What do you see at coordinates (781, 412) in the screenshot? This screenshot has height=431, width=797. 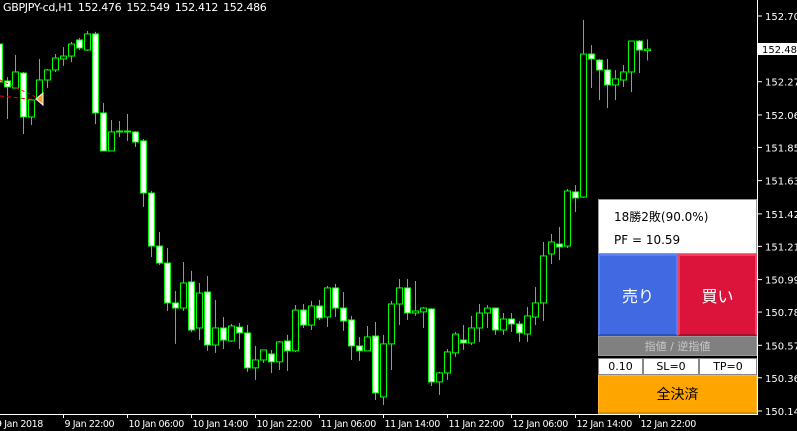 I see `price-tick-label: 150.145` at bounding box center [781, 412].